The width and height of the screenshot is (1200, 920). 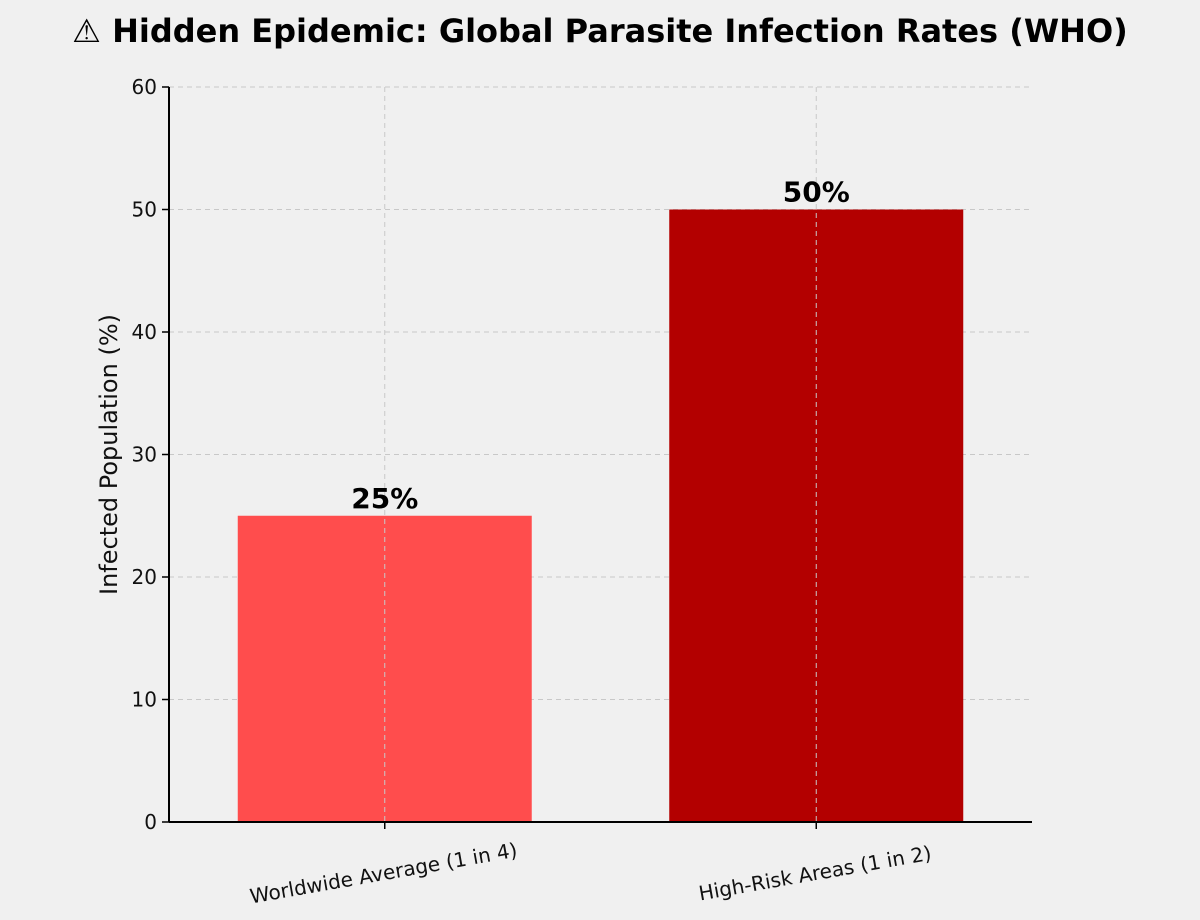 What do you see at coordinates (144, 210) in the screenshot?
I see `y-tick-label: 50` at bounding box center [144, 210].